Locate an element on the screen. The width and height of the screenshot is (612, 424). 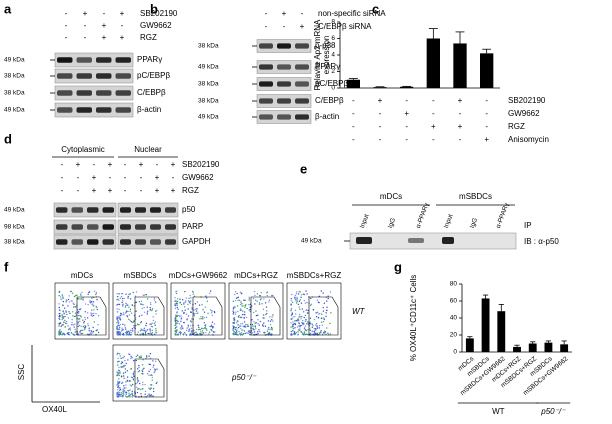
plot-title: mDCs+RGZ is located at coordinates (256, 275).